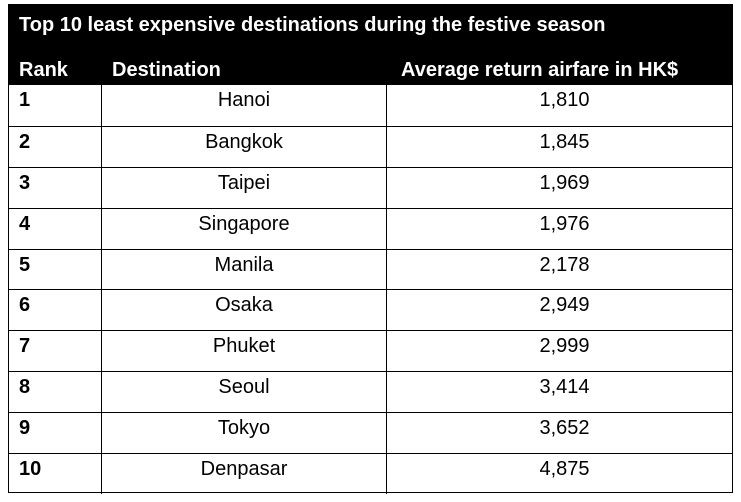 The width and height of the screenshot is (741, 502). What do you see at coordinates (55, 310) in the screenshot?
I see `rank-cell: 6` at bounding box center [55, 310].